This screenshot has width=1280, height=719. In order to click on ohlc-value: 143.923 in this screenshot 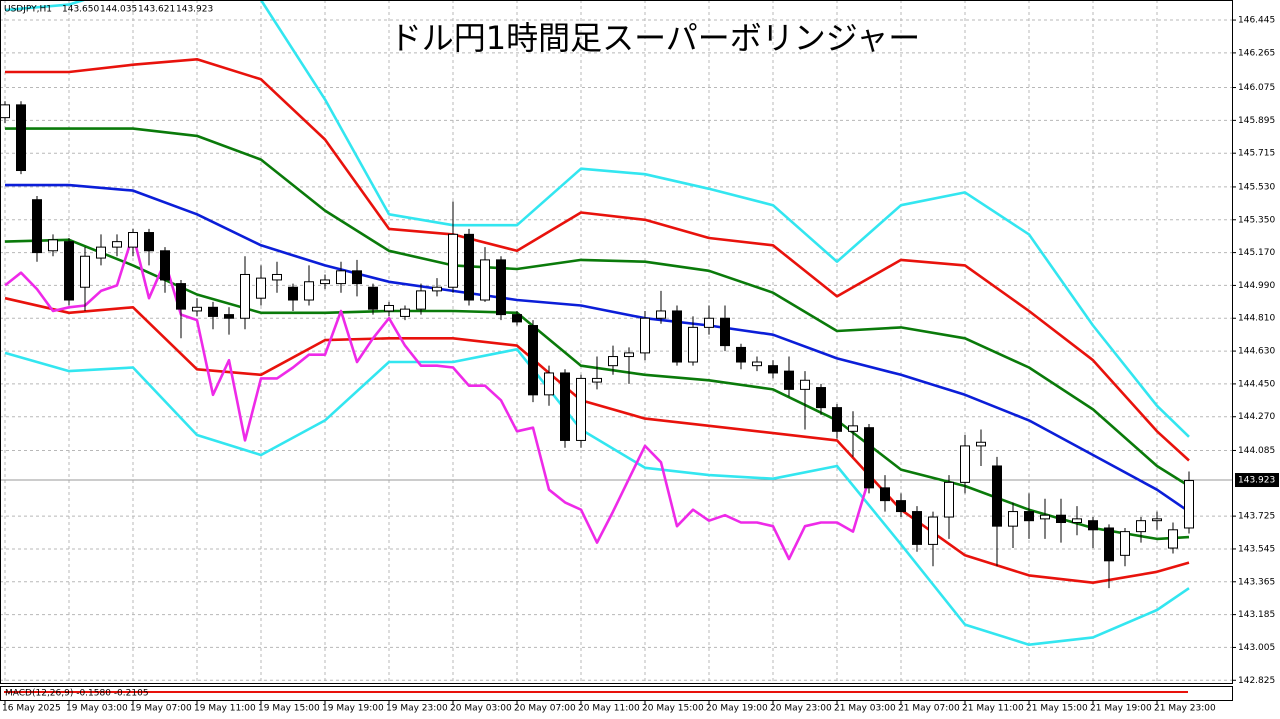, I will do `click(194, 10)`.